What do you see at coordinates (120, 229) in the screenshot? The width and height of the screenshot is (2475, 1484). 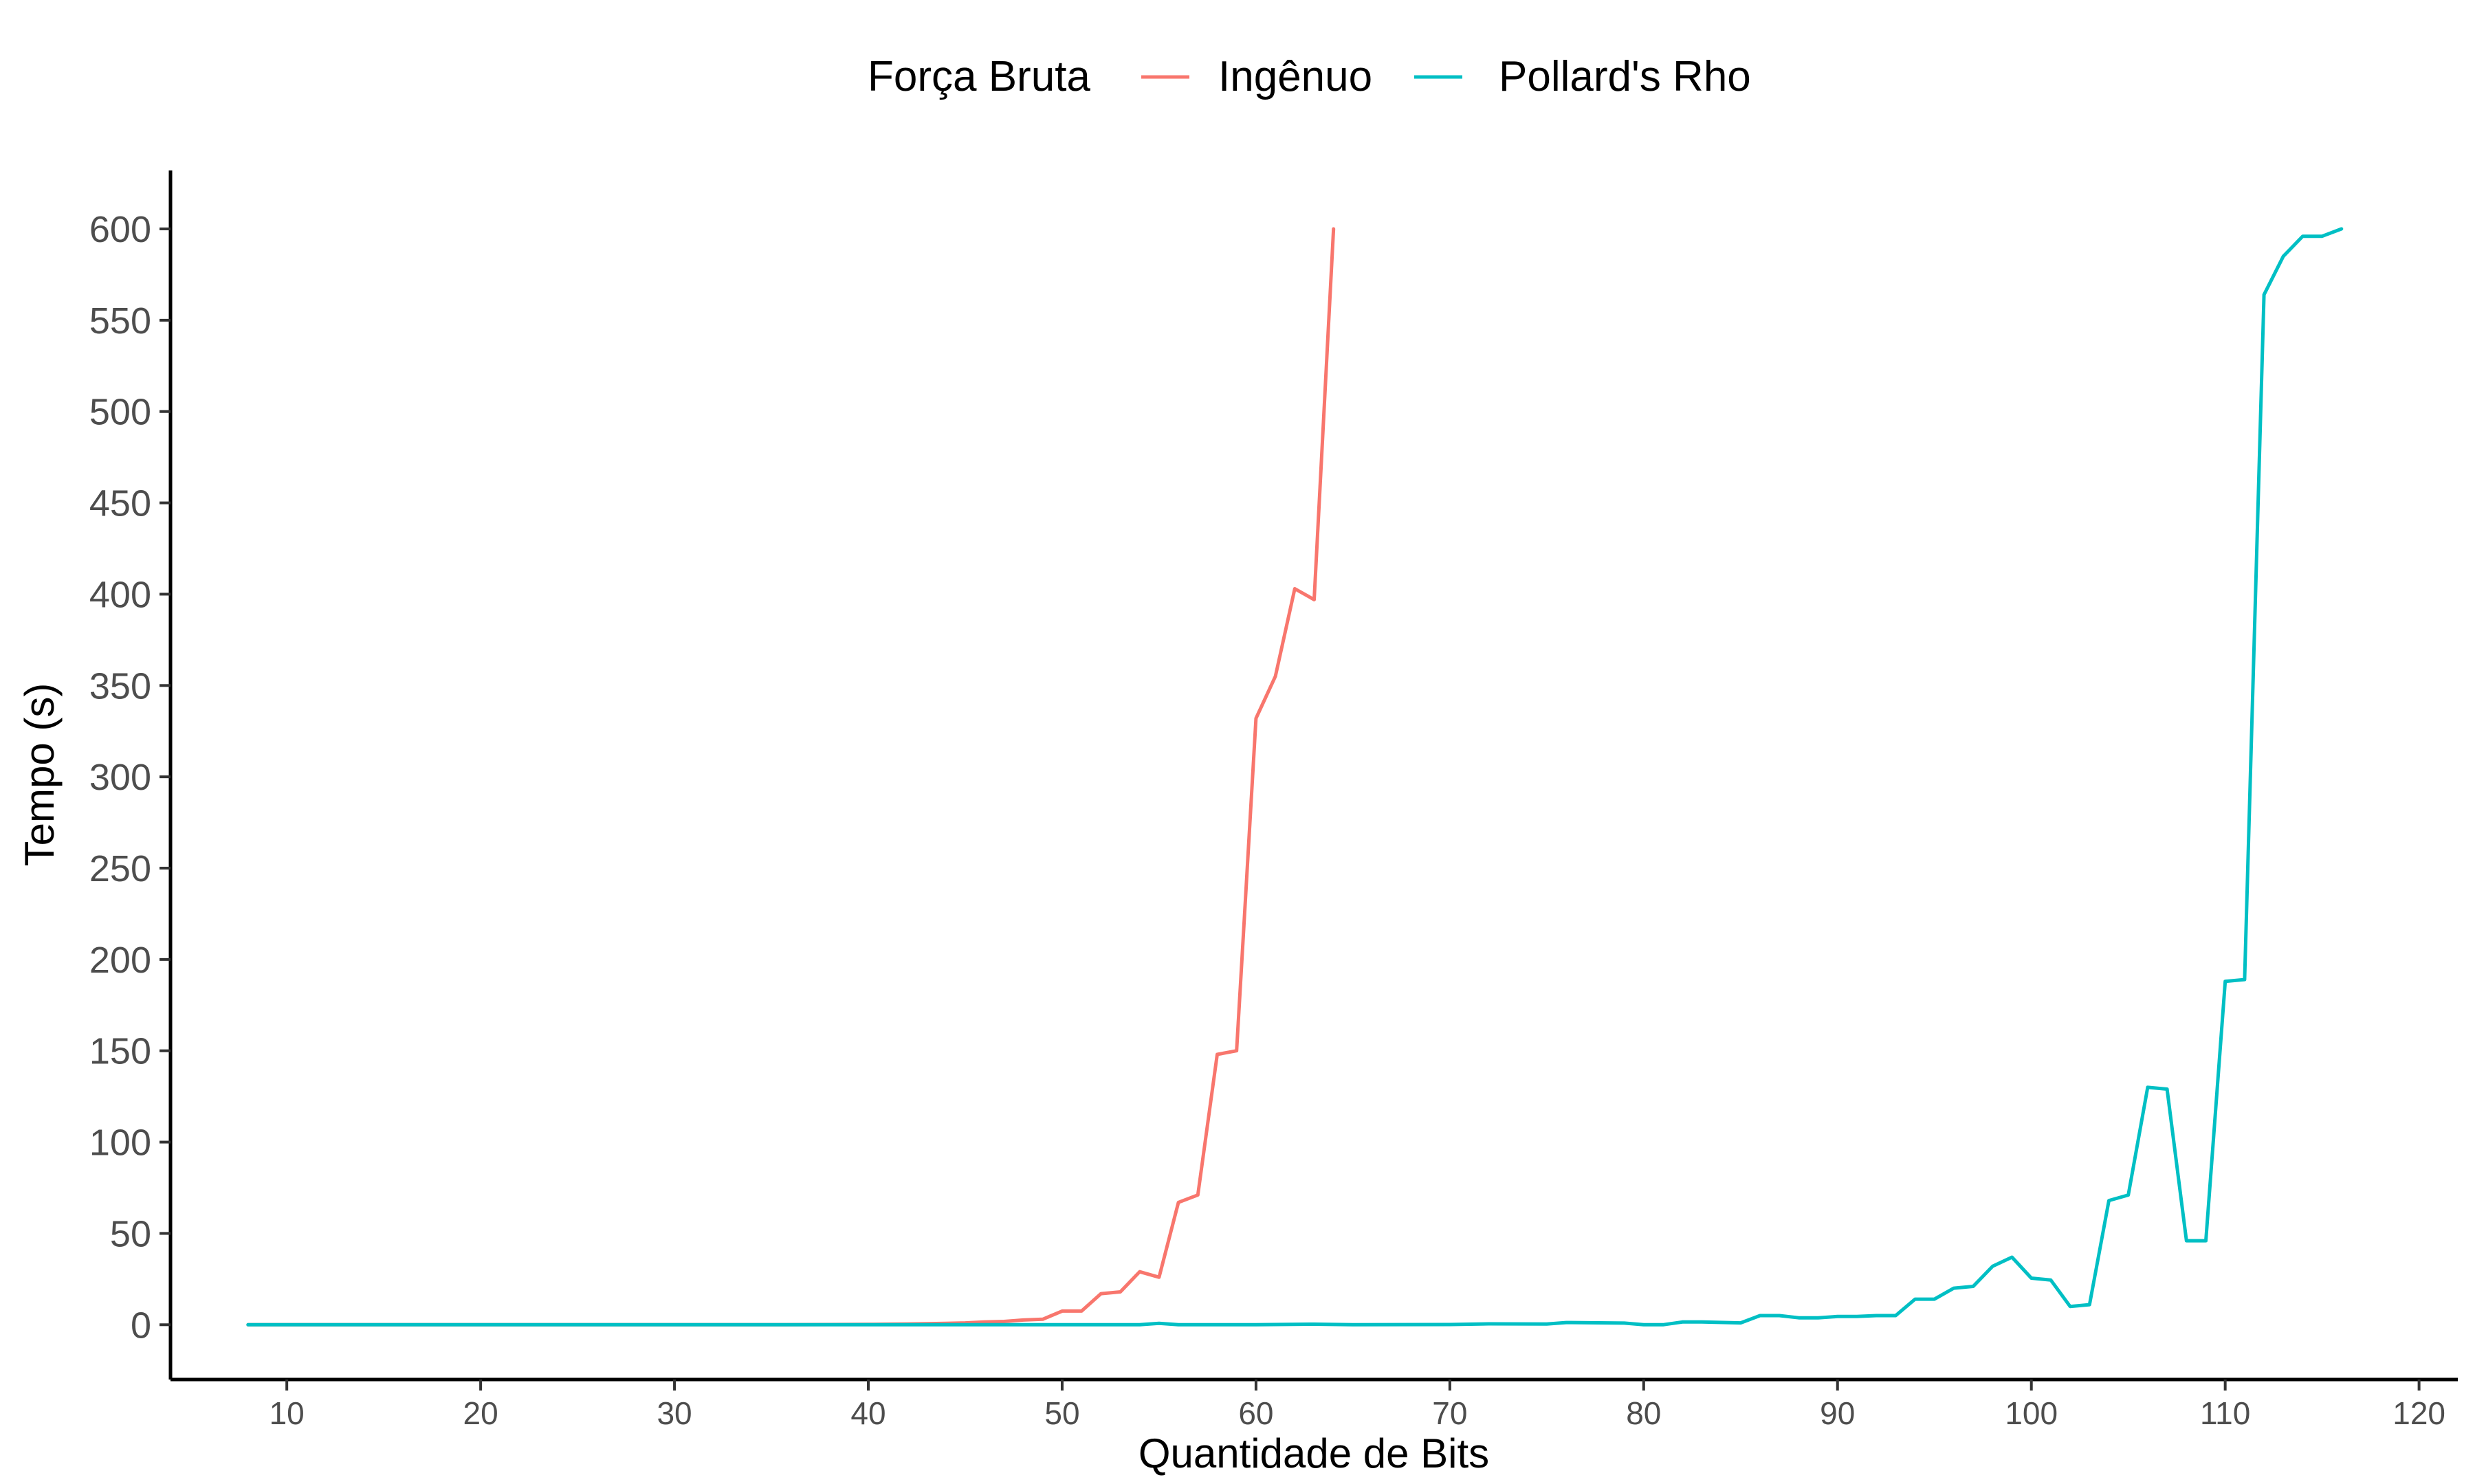 I see `y-tick-label-600: 600` at bounding box center [120, 229].